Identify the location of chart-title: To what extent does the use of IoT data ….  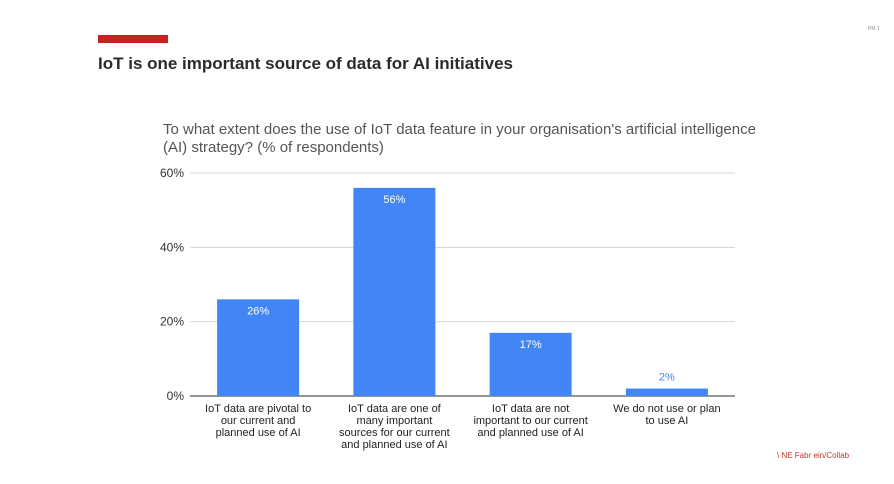
(459, 138).